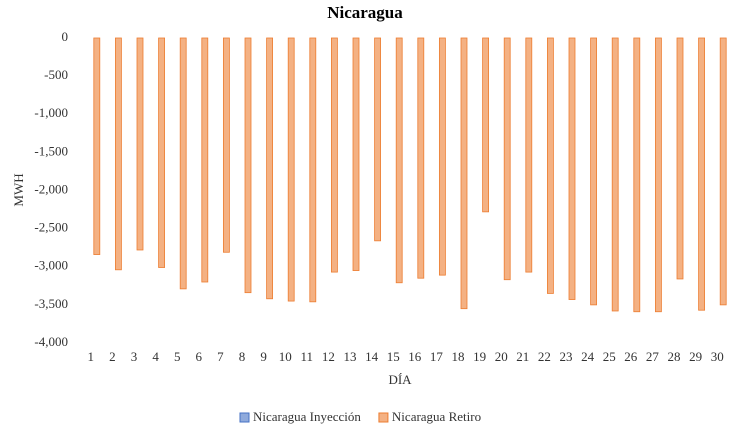  I want to click on y-tick-label: -500, so click(56, 74).